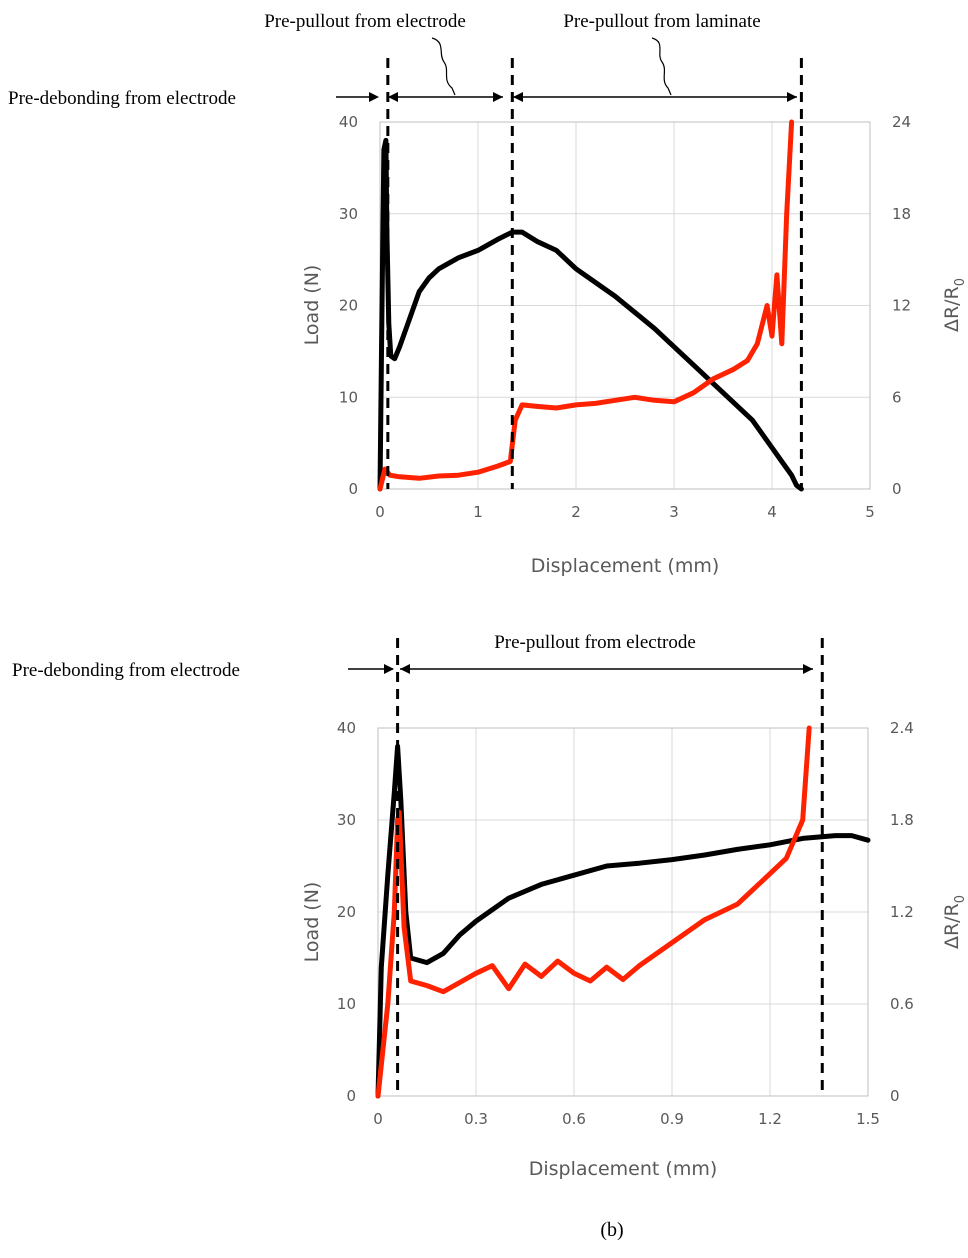 Image resolution: width=968 pixels, height=1258 pixels. I want to click on chart-b-y2-tick-label: 0.6, so click(902, 1004).